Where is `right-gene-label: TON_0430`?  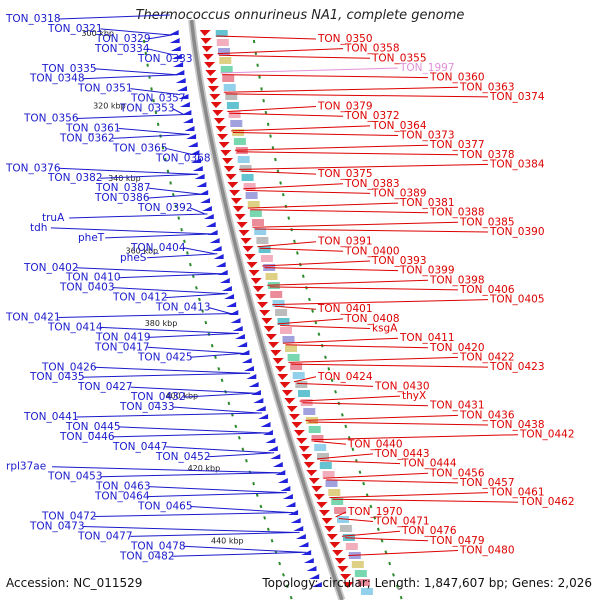
right-gene-label: TON_0430 is located at coordinates (402, 386).